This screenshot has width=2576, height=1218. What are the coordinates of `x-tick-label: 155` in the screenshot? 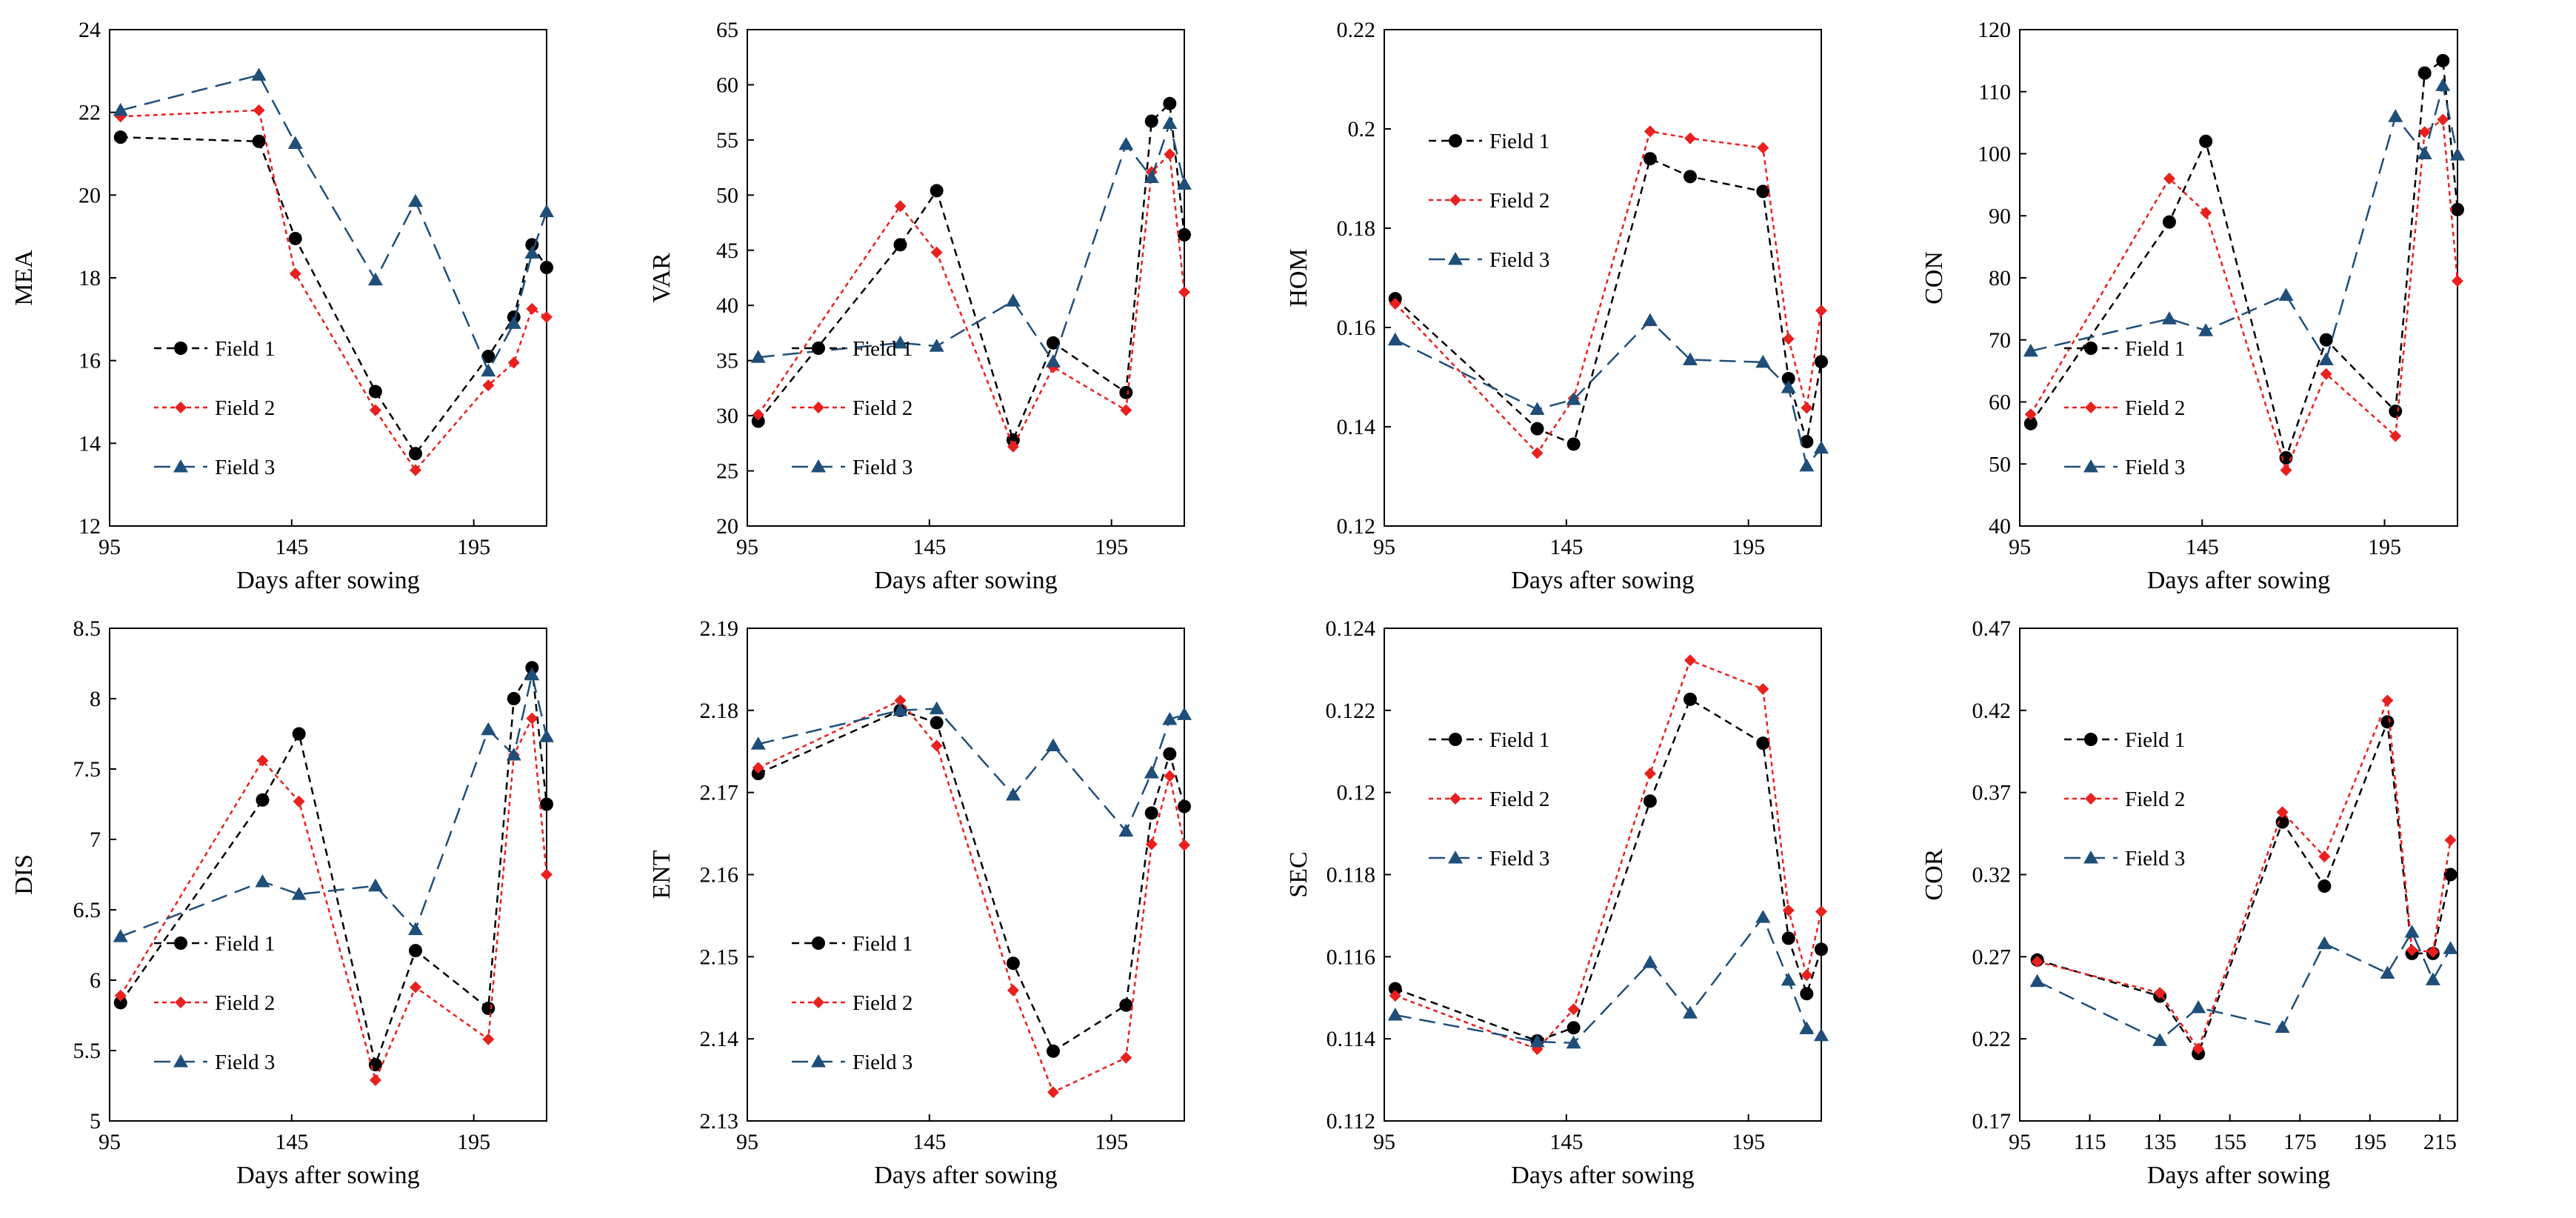 It's located at (2229, 1142).